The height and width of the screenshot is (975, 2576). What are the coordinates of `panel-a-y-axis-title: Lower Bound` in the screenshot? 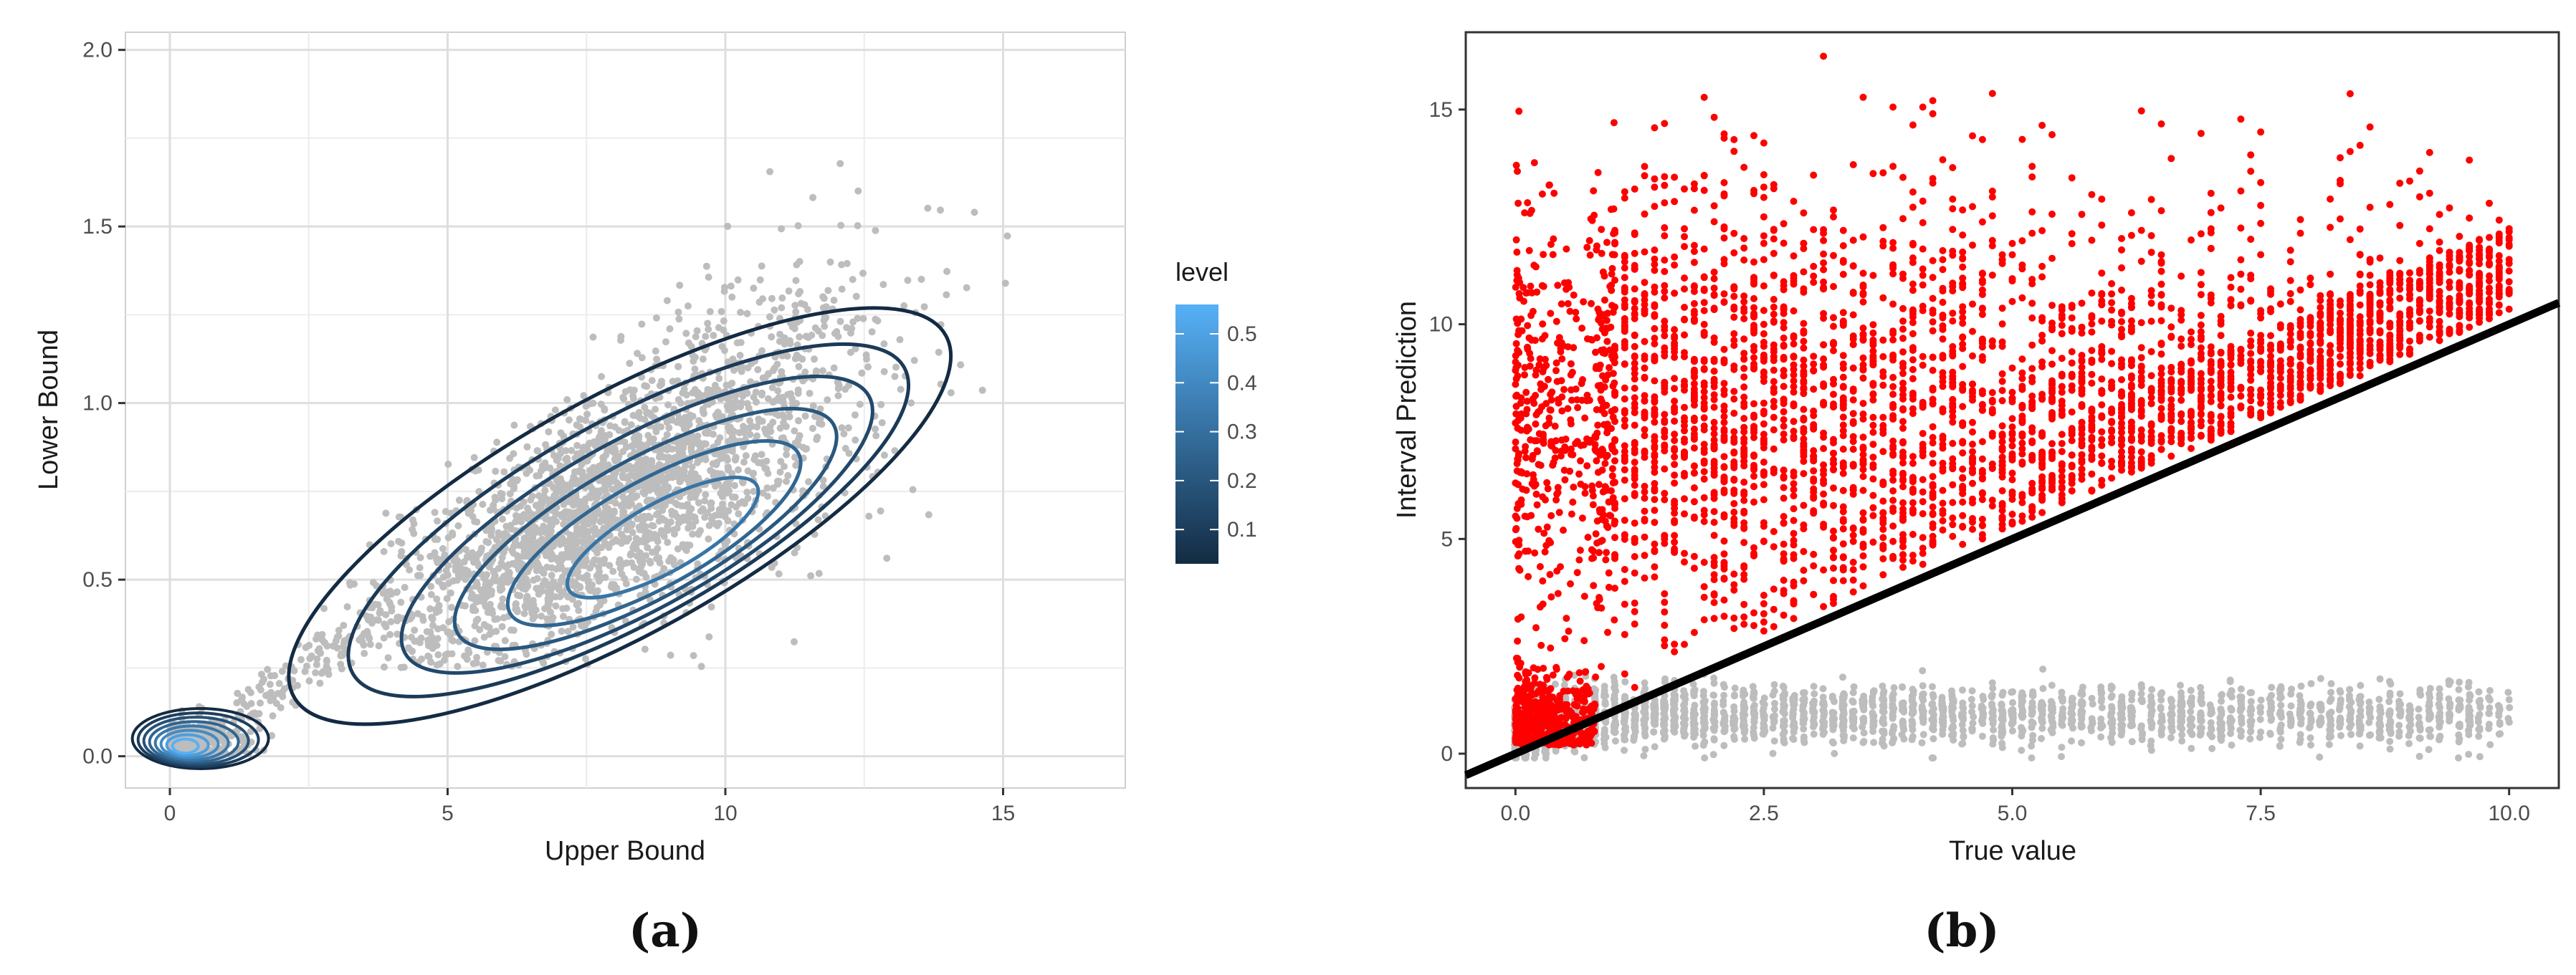 It's located at (49, 410).